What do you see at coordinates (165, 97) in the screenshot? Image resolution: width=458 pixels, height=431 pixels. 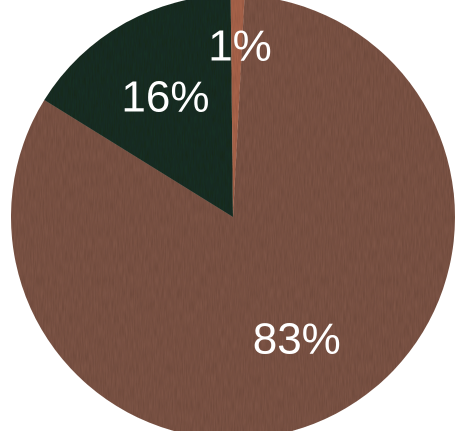 I see `pie-label-1: 16%` at bounding box center [165, 97].